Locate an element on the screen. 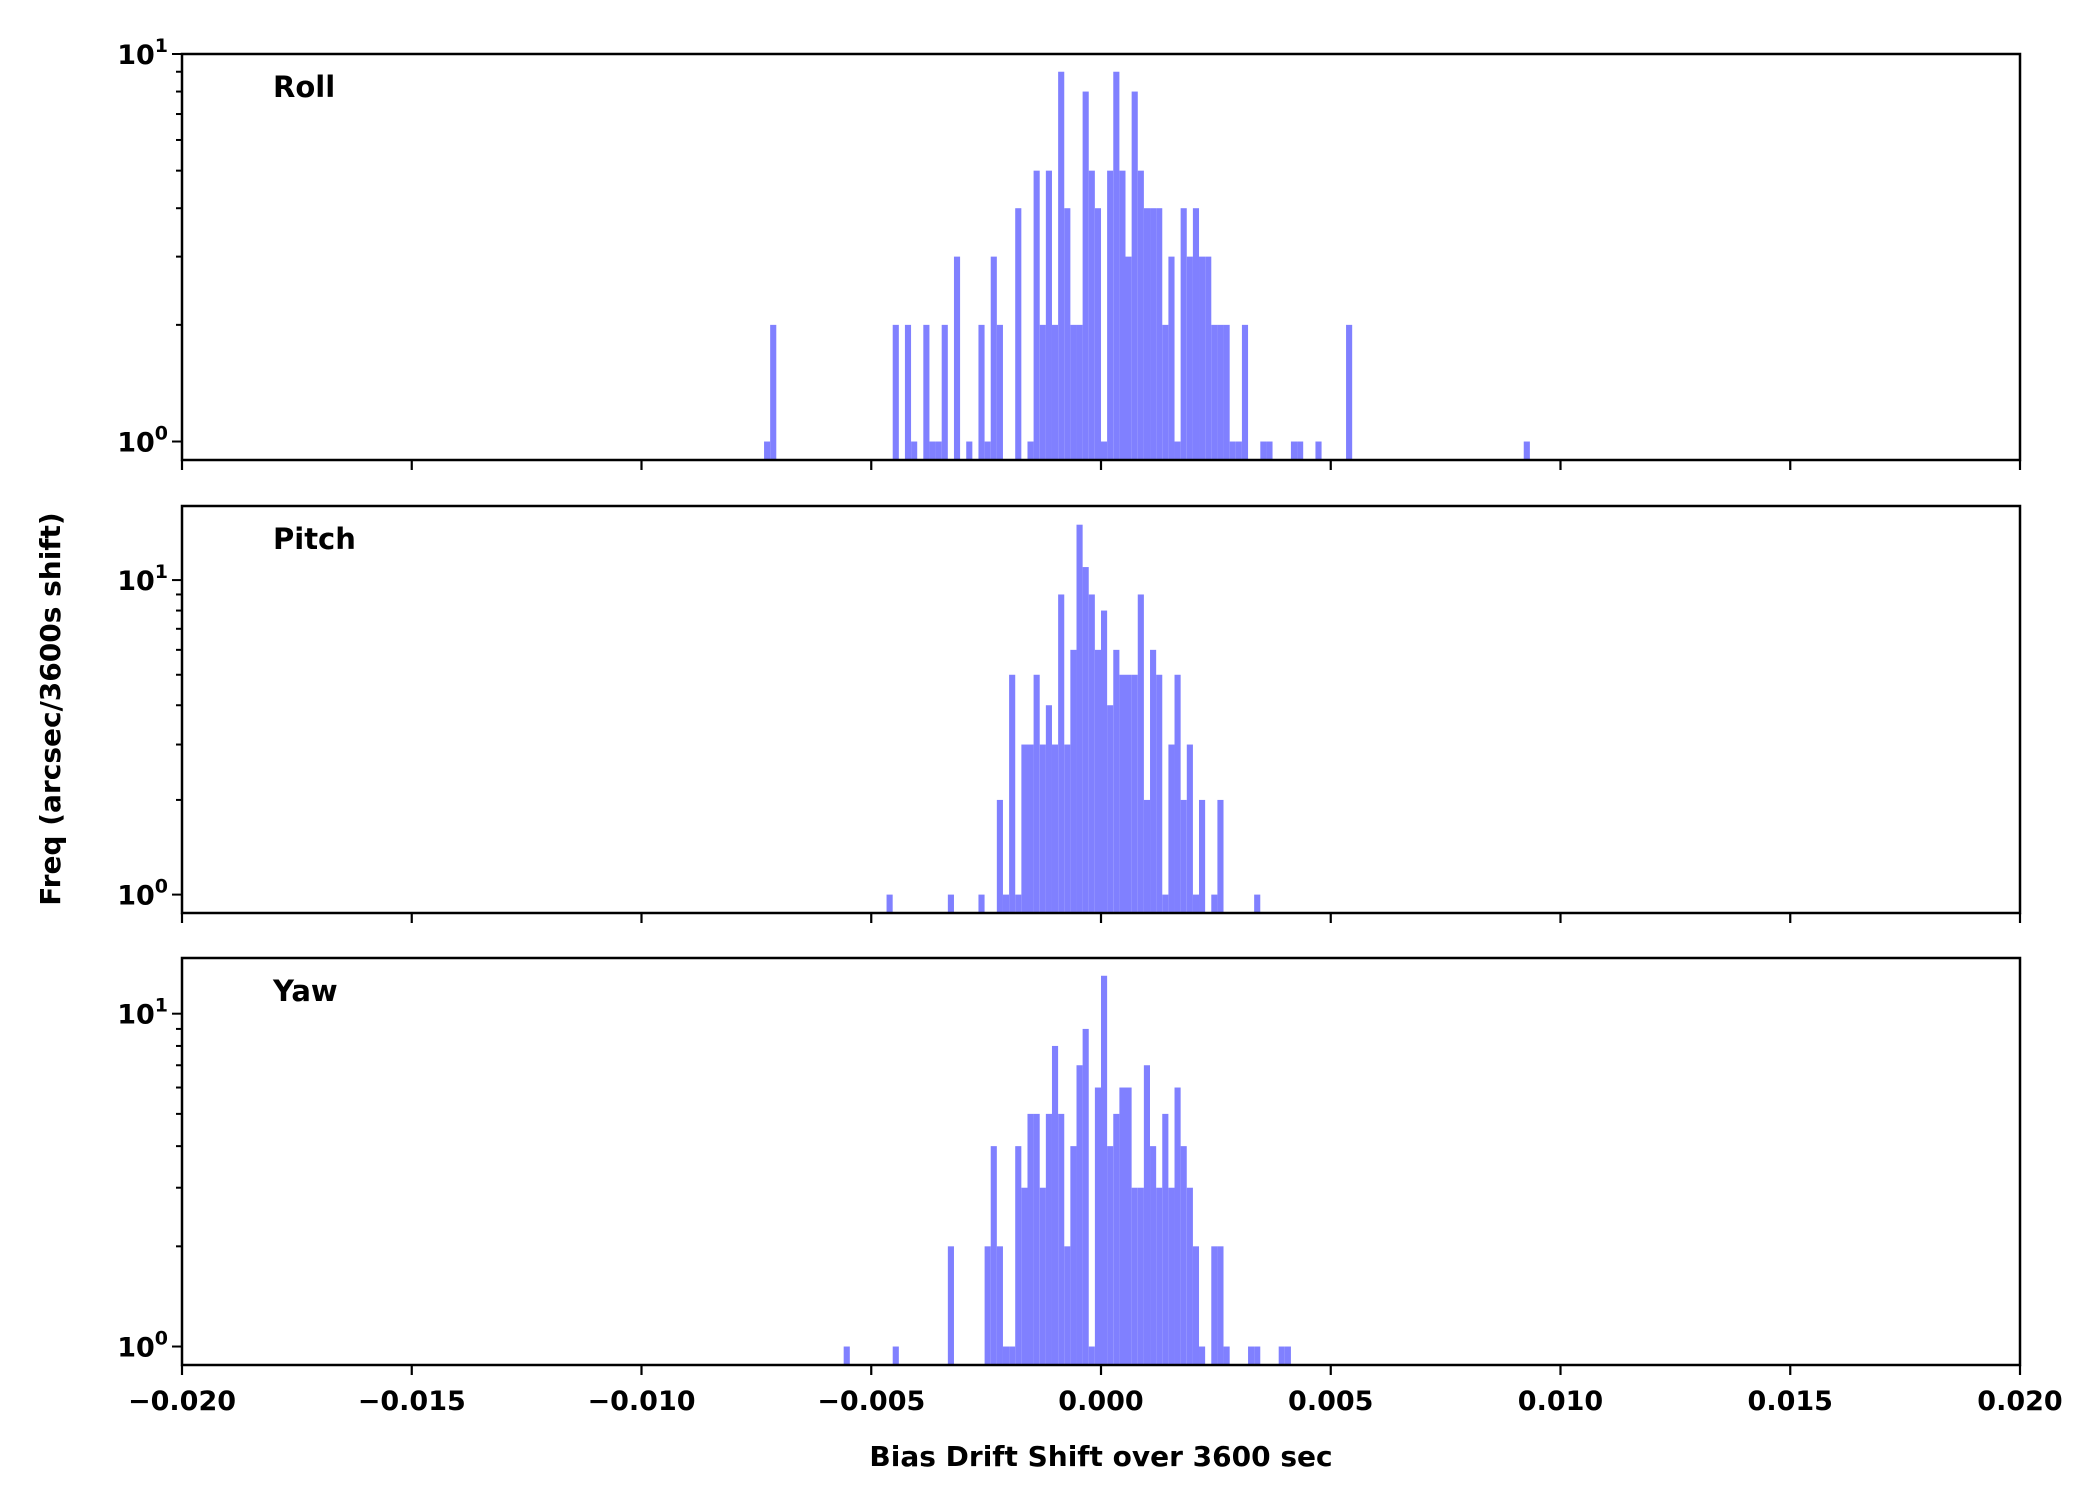  y-tick-exponent: 1 is located at coordinates (161, 1006).